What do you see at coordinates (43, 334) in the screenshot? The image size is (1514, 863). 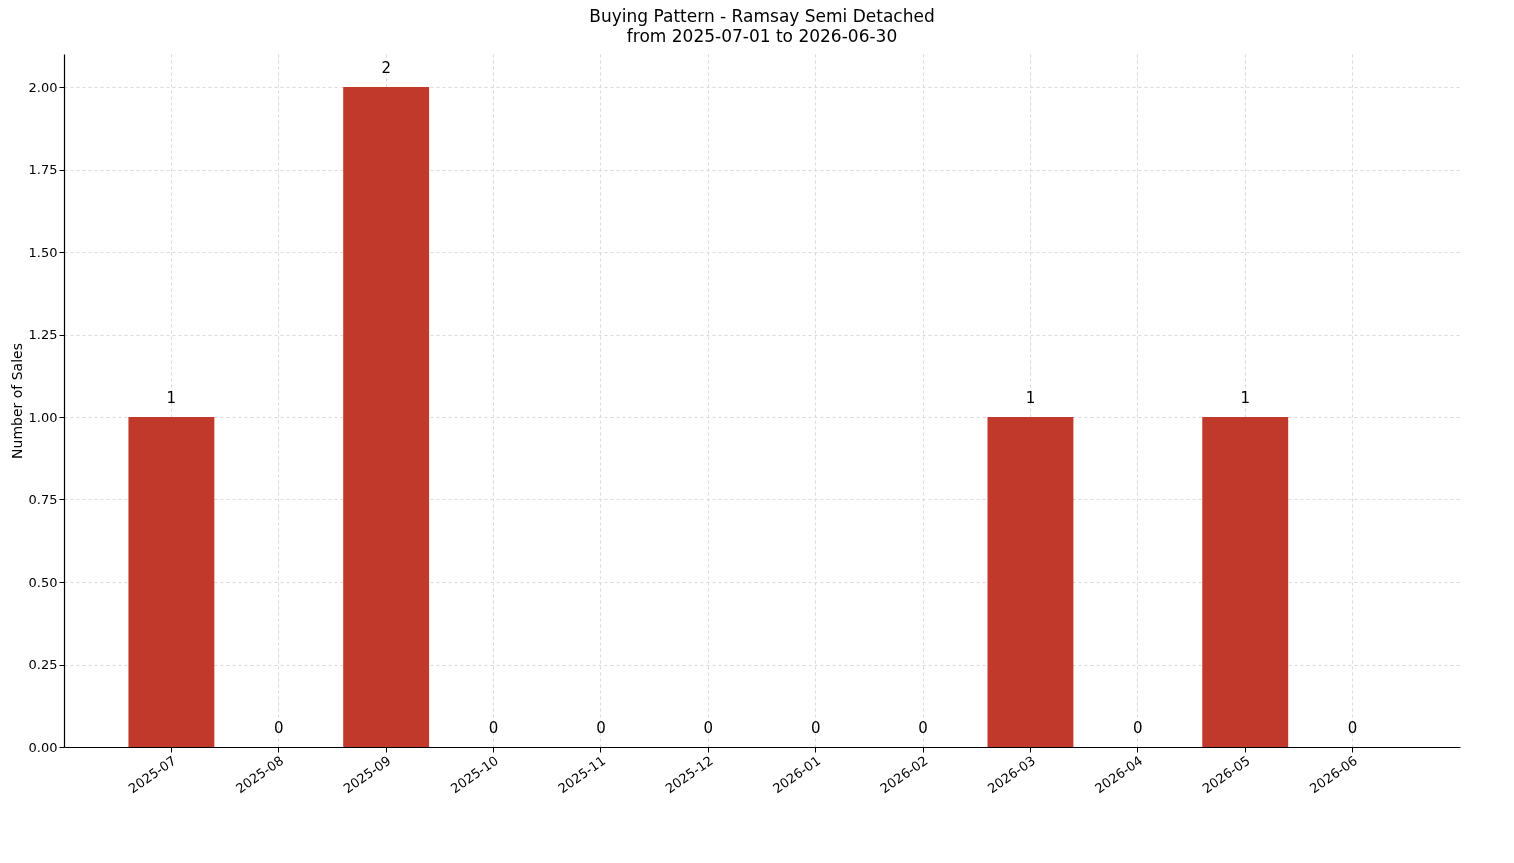 I see `y-tick-label: 1.25` at bounding box center [43, 334].